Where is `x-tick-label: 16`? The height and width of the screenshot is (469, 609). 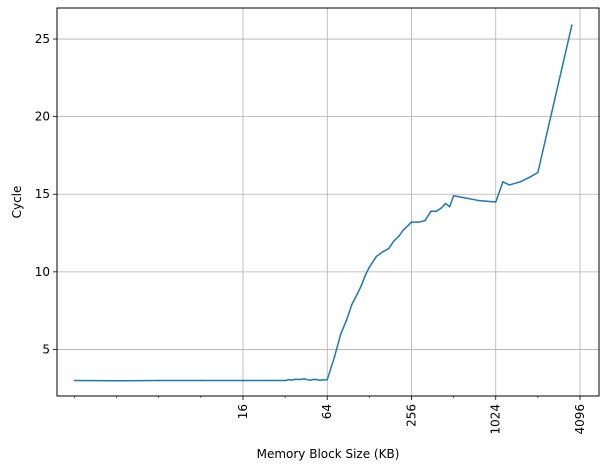 x-tick-label: 16 is located at coordinates (243, 411).